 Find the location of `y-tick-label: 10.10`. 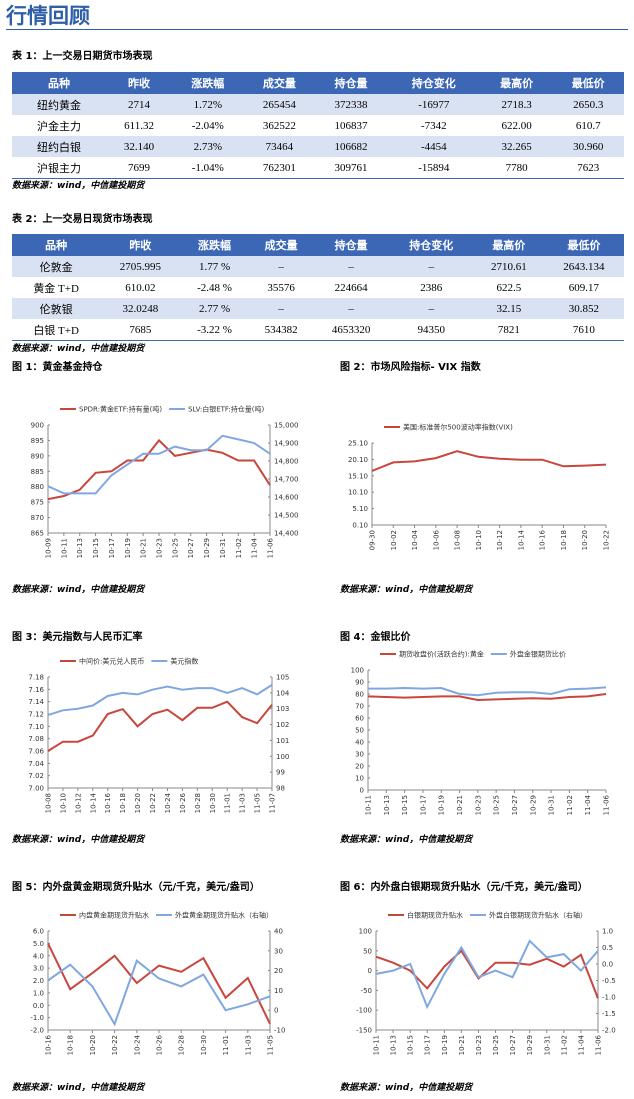

y-tick-label: 10.10 is located at coordinates (358, 493).